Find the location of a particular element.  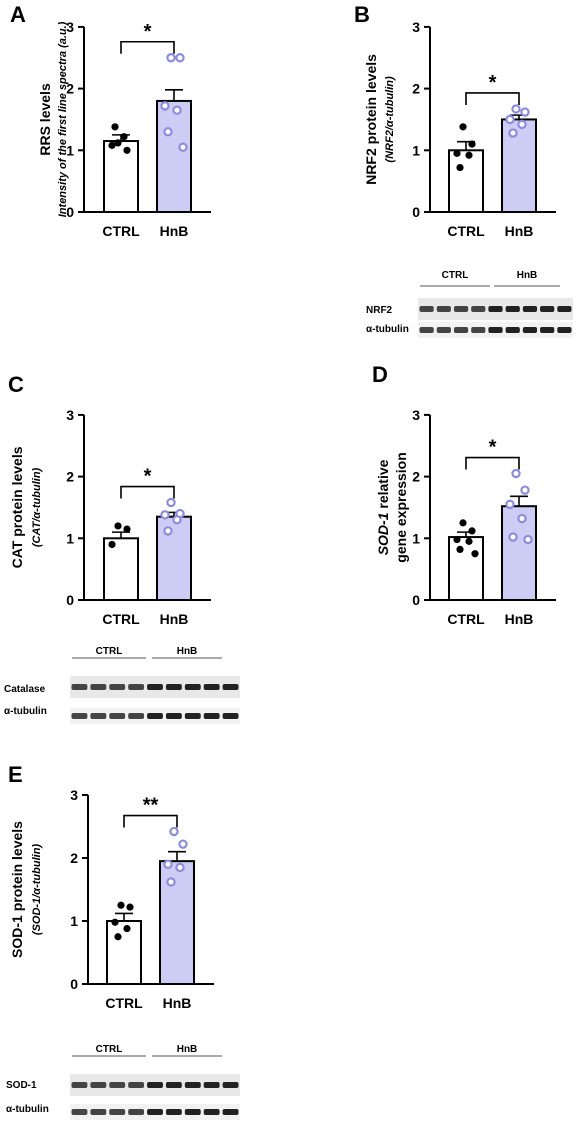

panel-letter: A is located at coordinates (18, 14).